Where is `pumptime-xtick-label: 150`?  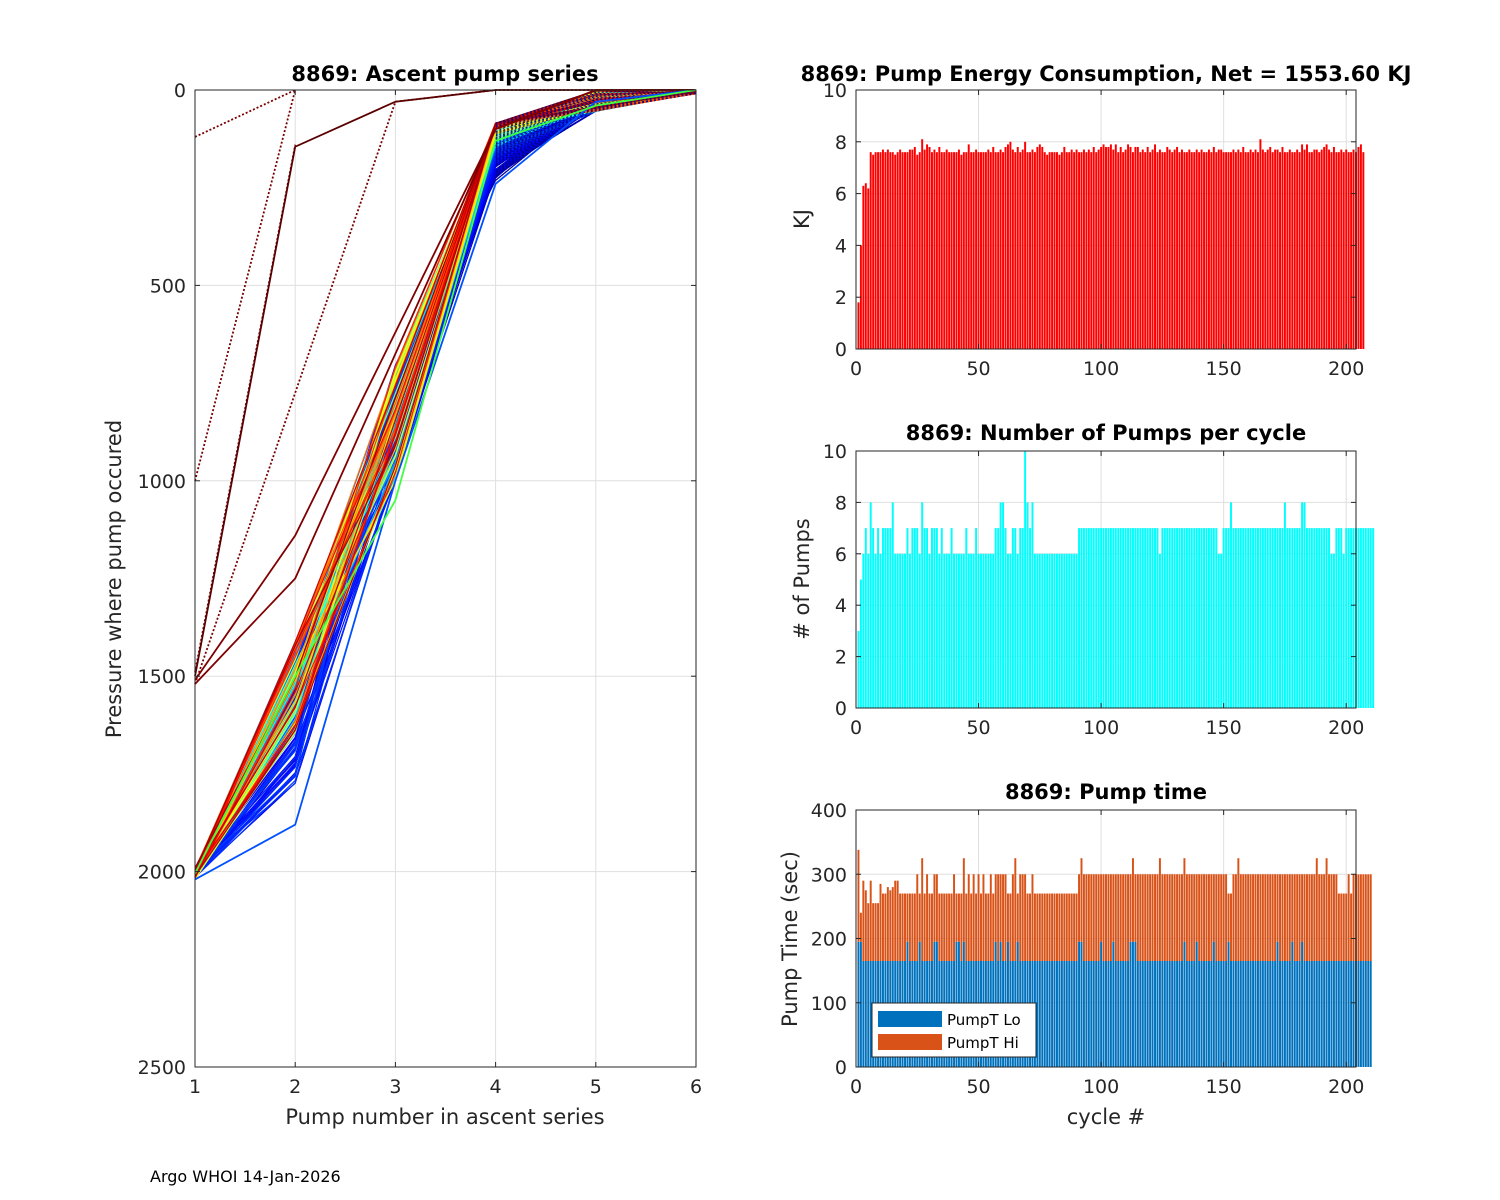
pumptime-xtick-label: 150 is located at coordinates (1224, 1087).